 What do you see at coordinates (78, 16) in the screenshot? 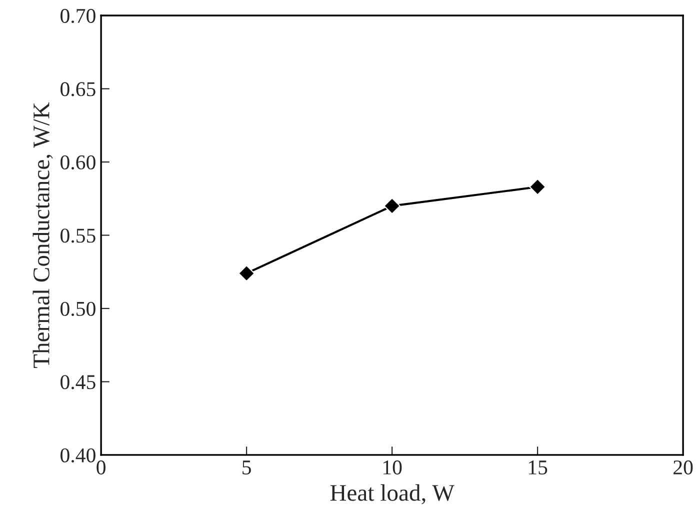
I see `y-tick-label: 0.70` at bounding box center [78, 16].